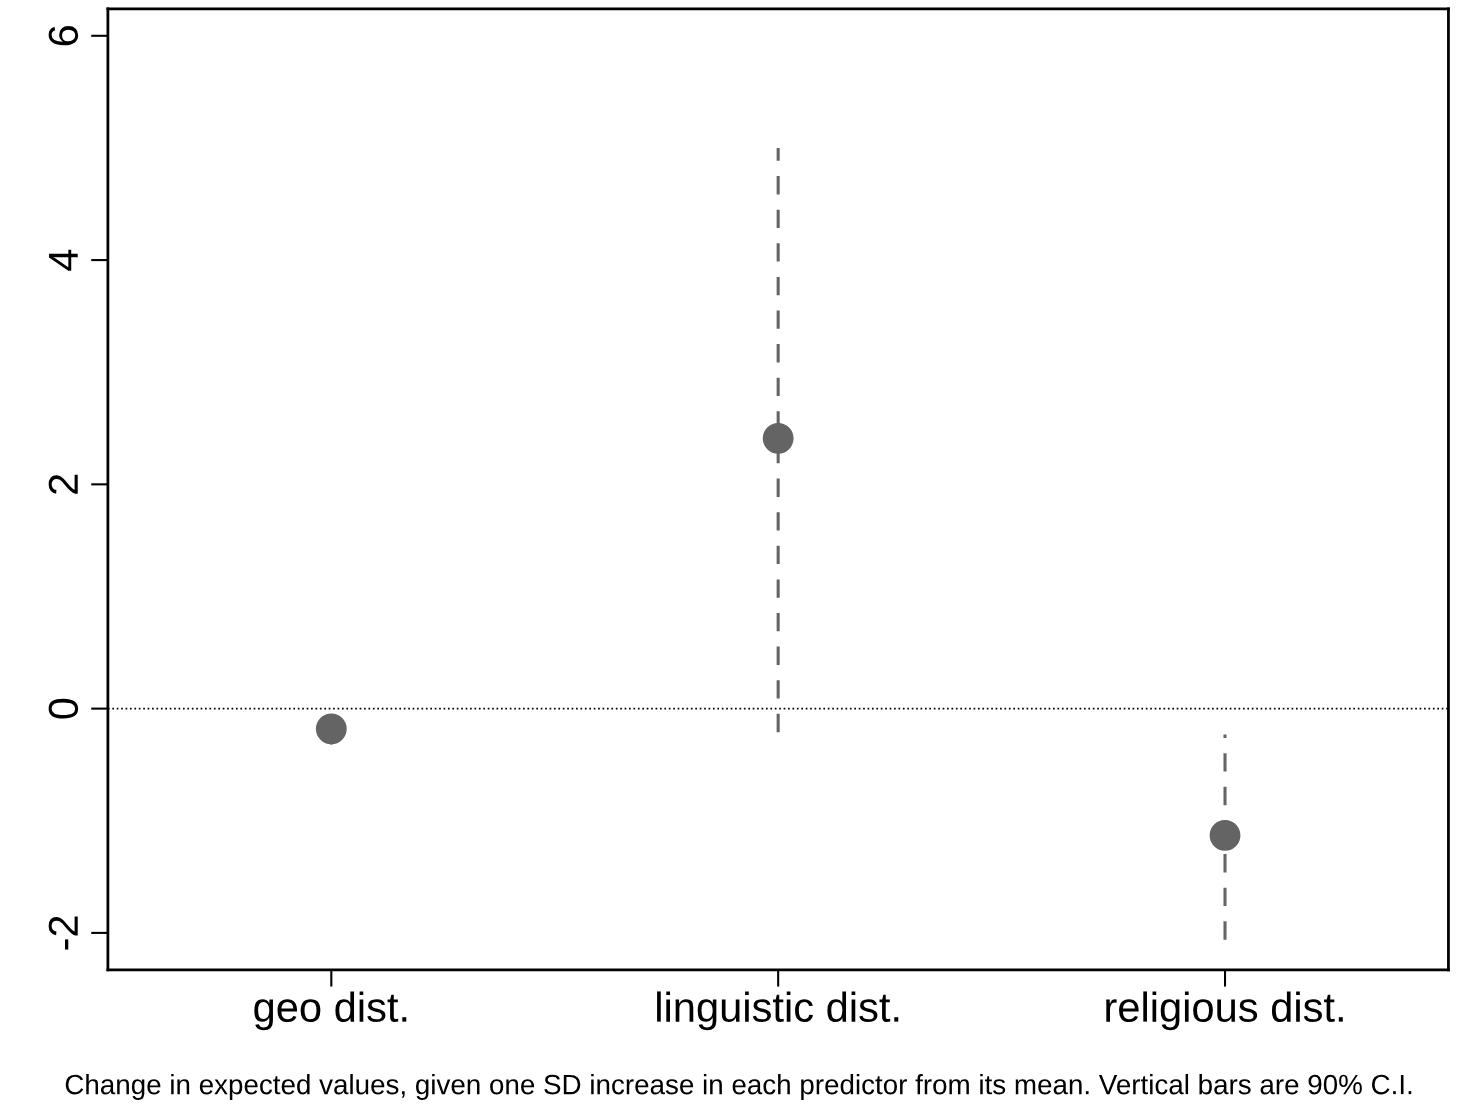  I want to click on y-tick-label: 2, so click(63, 484).